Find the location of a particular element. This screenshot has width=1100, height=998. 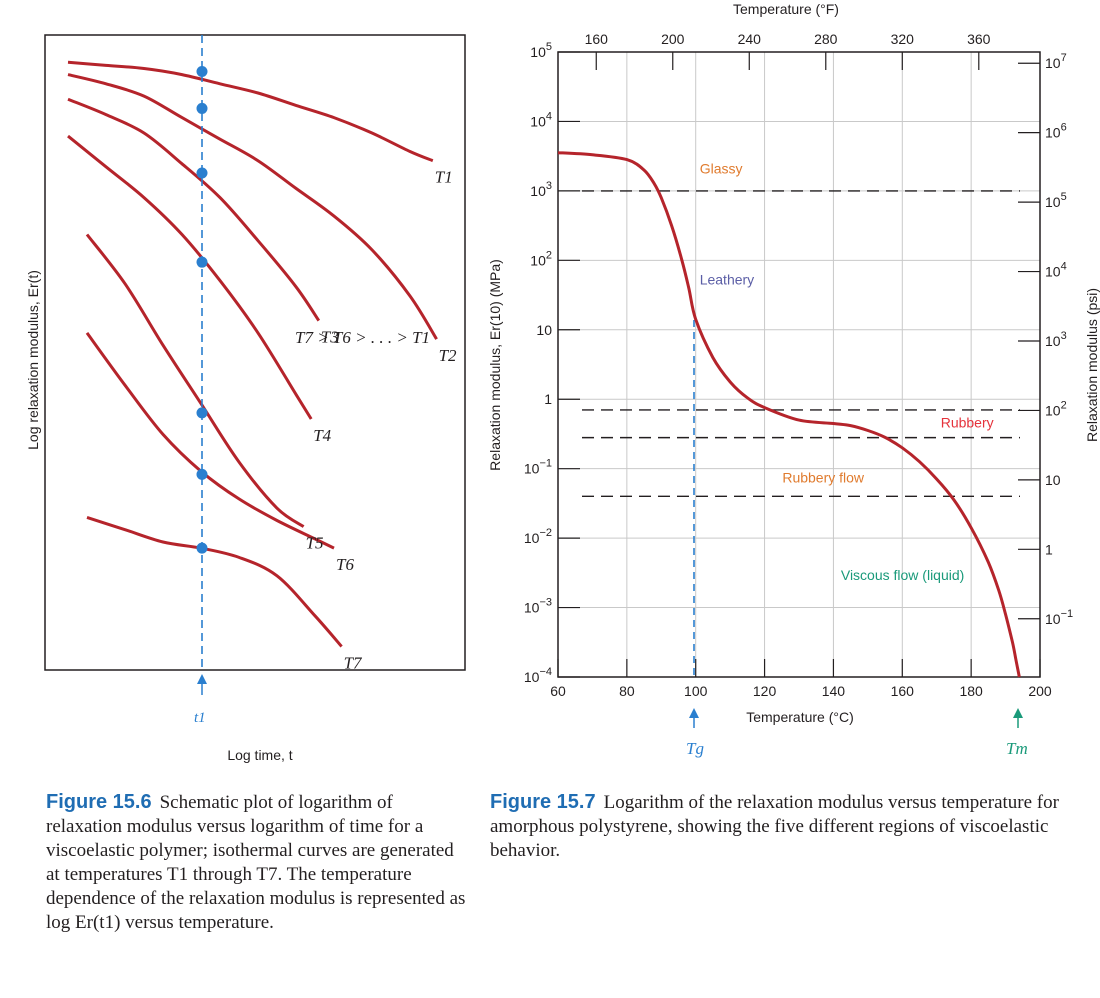

x2-tick-label: 320 is located at coordinates (903, 39).